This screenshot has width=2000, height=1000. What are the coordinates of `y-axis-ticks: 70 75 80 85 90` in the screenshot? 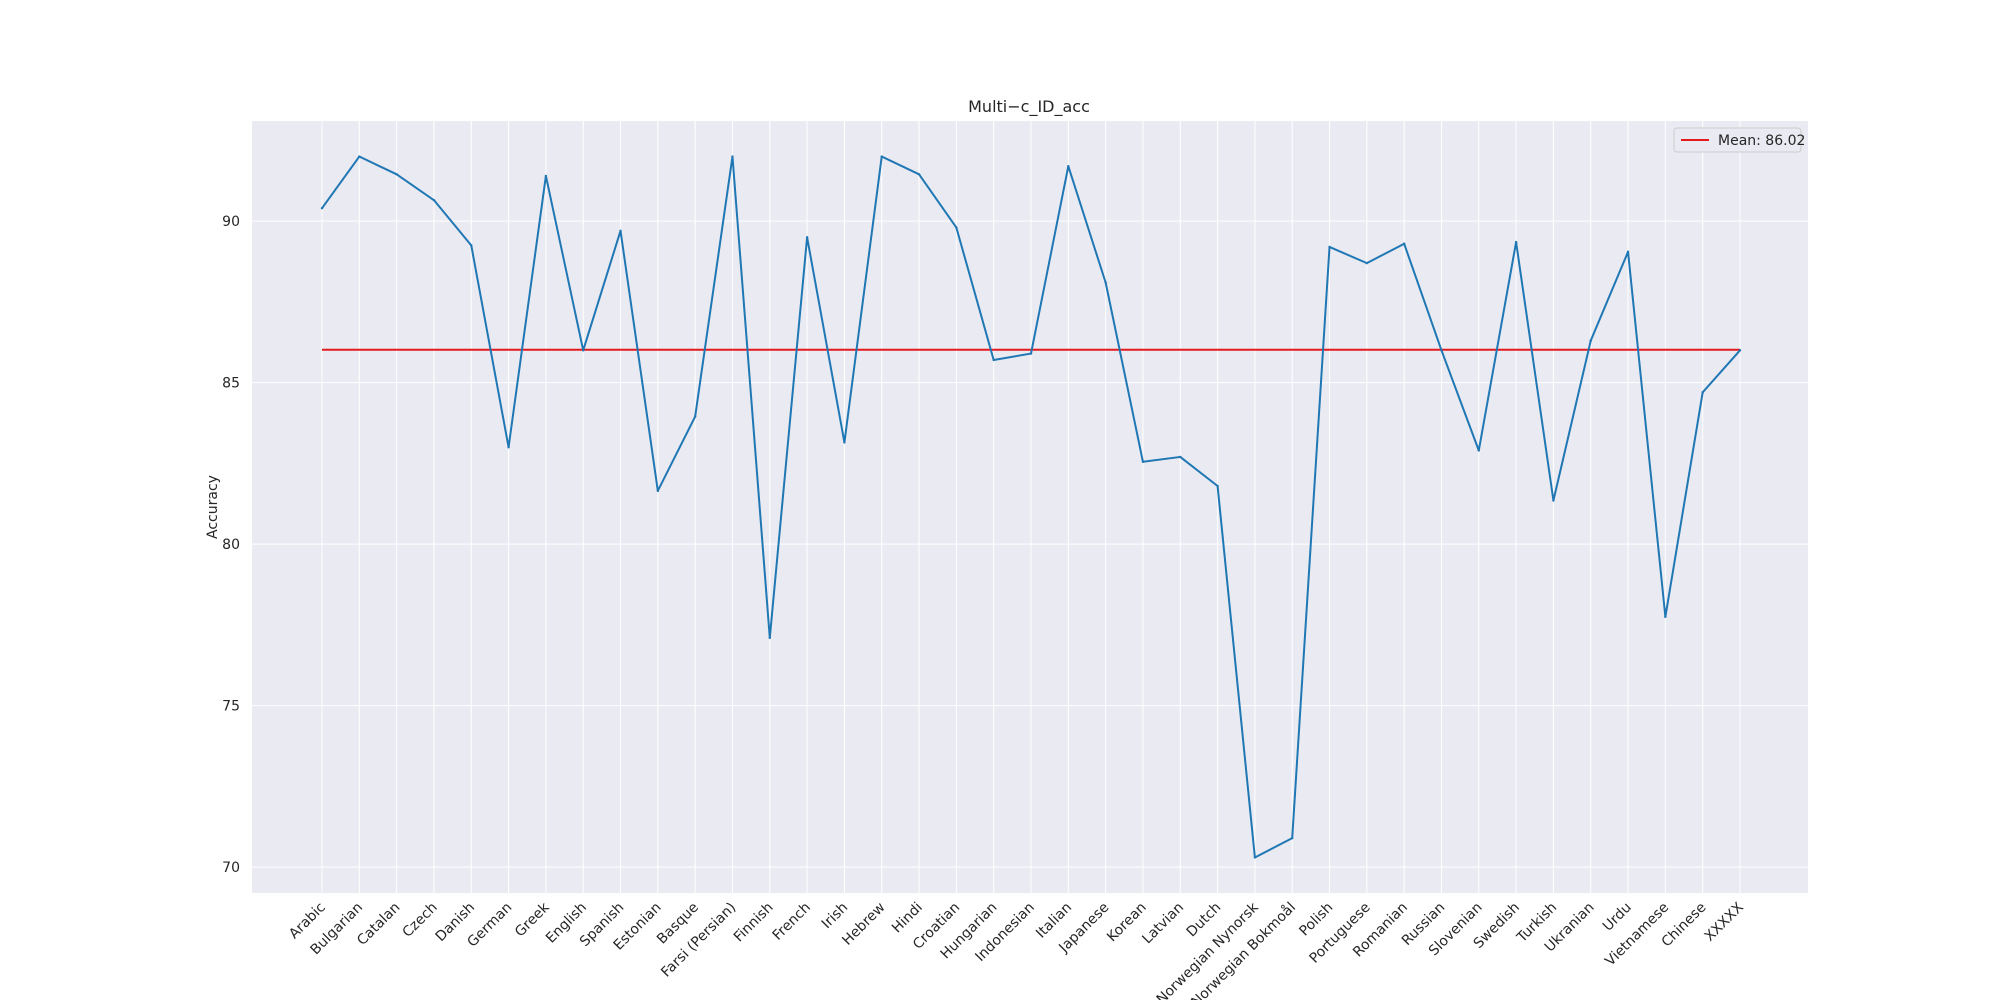 It's located at (231, 545).